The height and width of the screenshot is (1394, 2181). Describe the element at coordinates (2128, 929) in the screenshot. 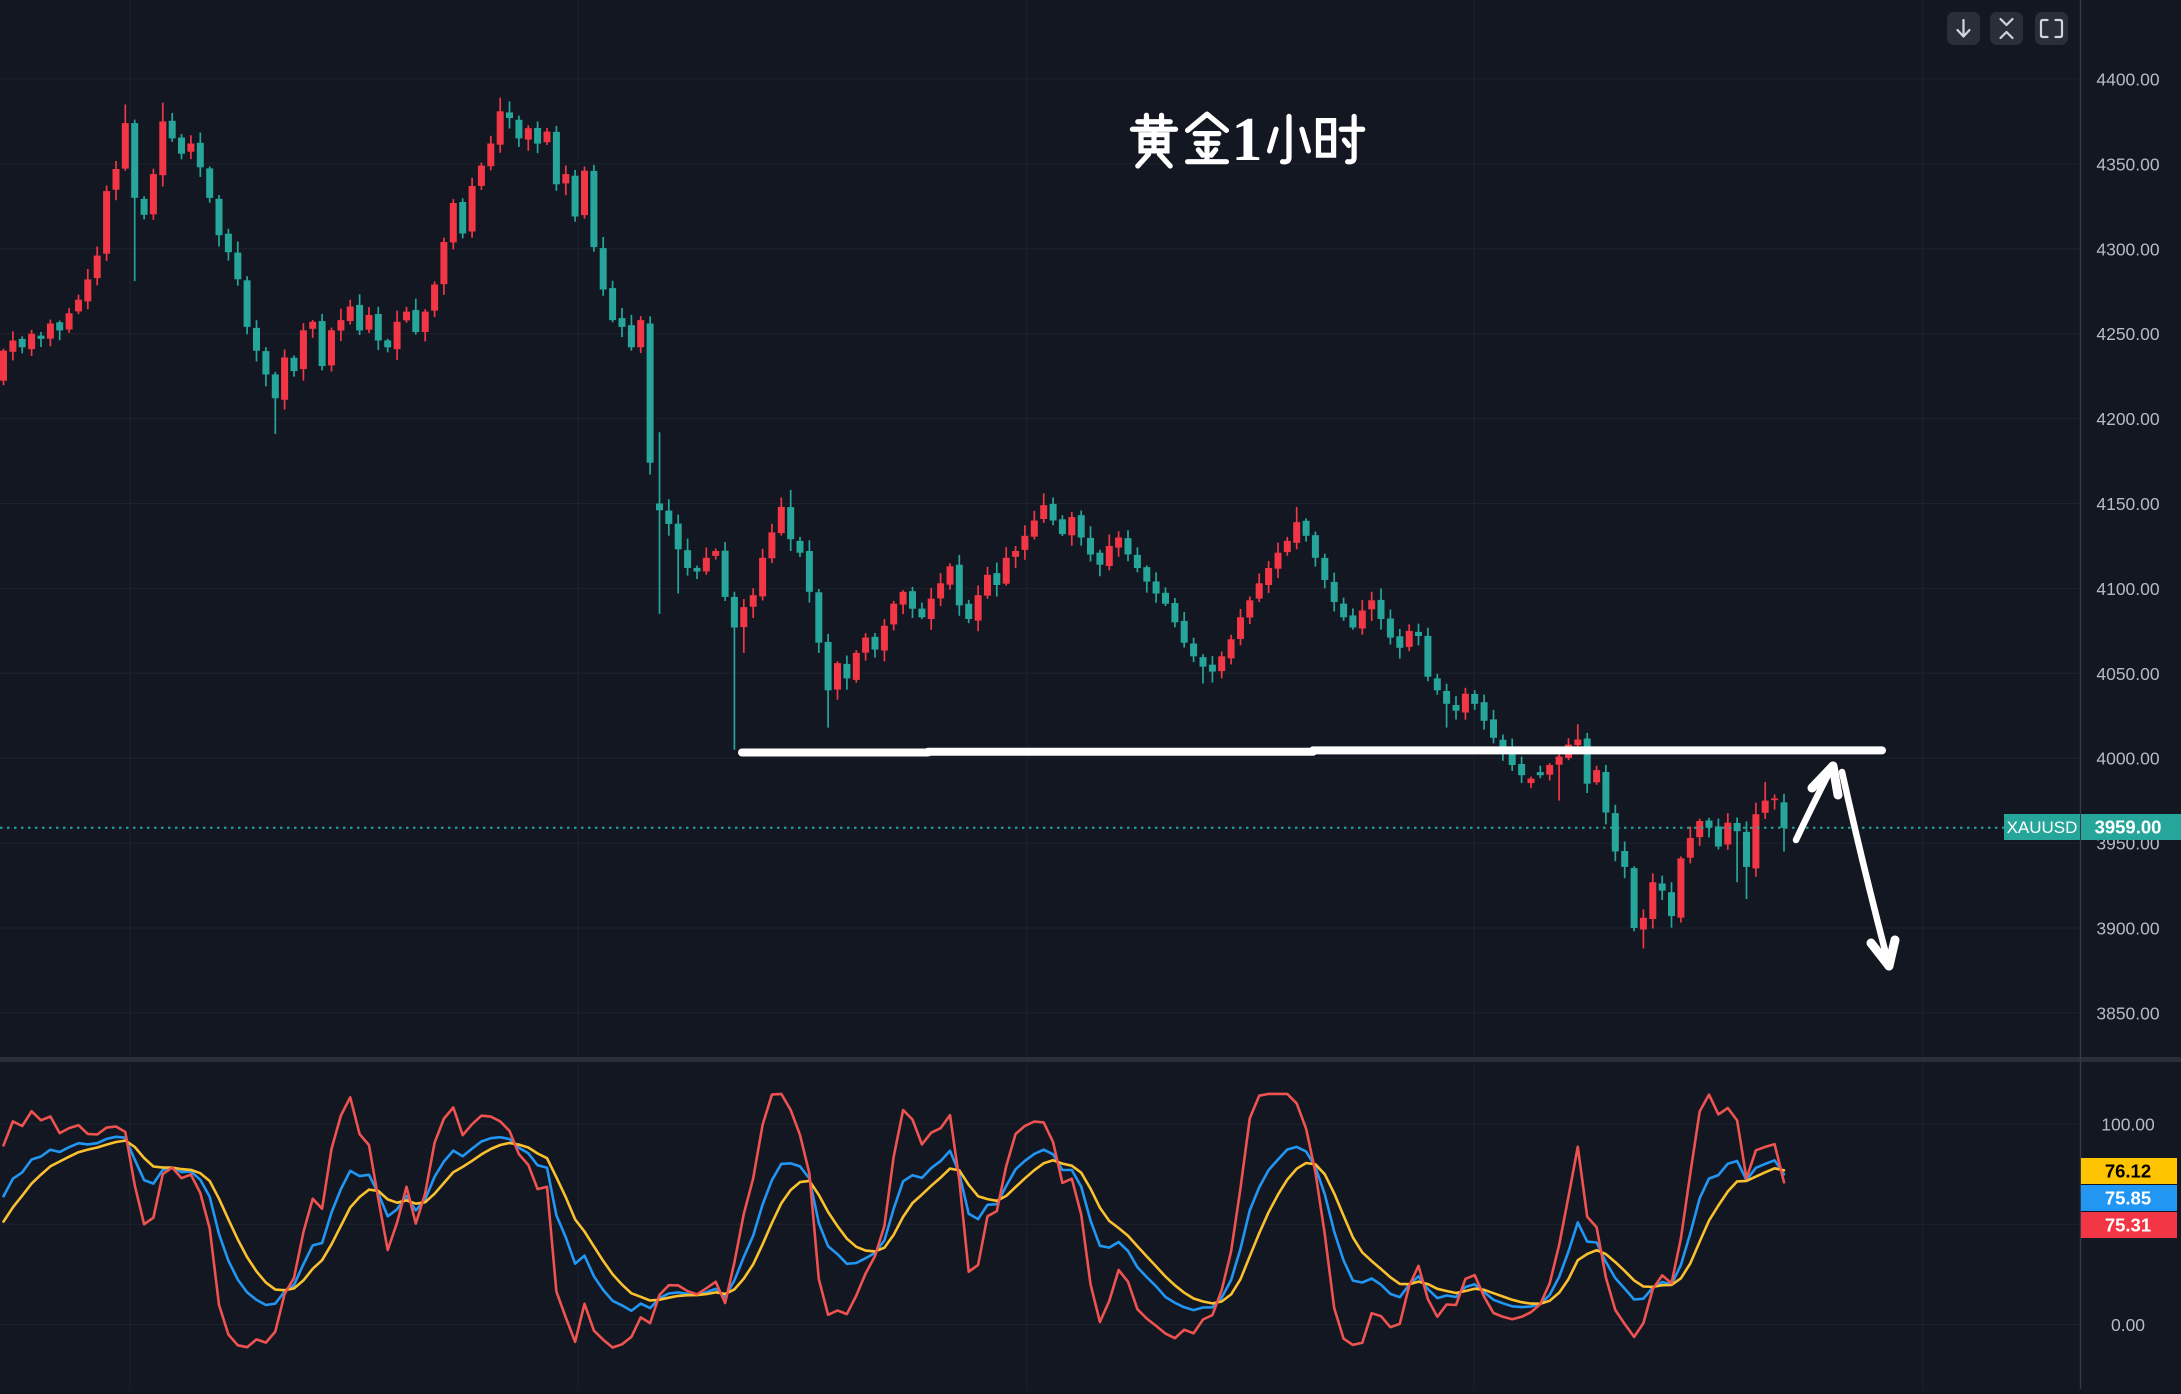

I see `svg-text: 3900.00` at that location.